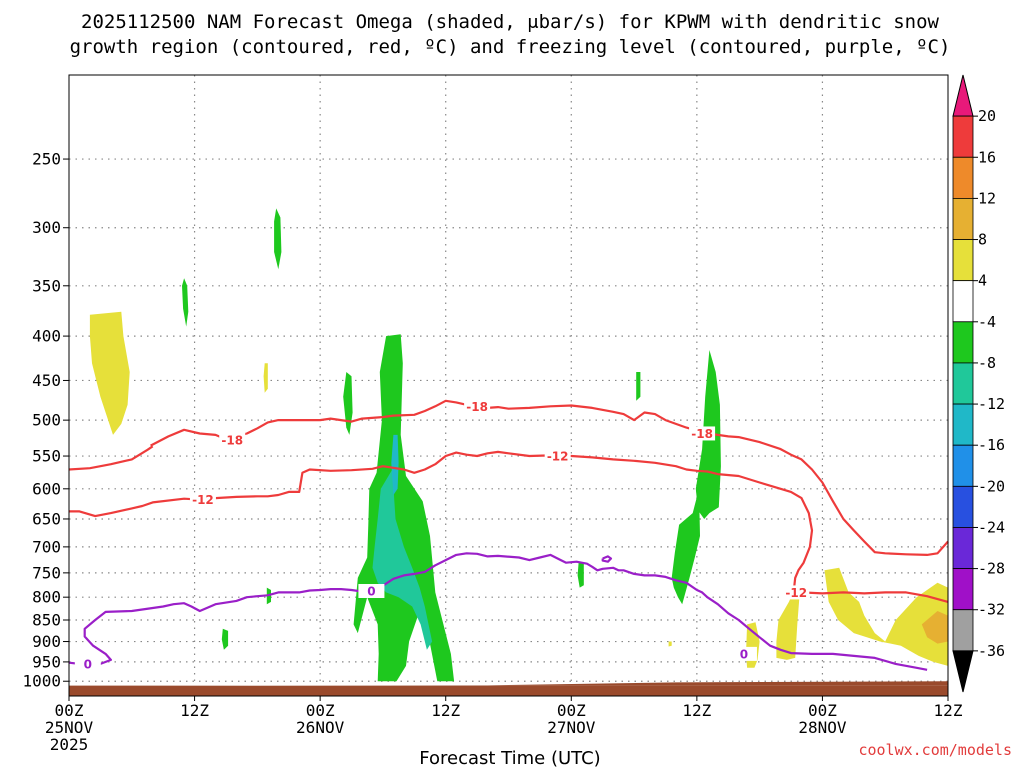  What do you see at coordinates (46, 620) in the screenshot?
I see `y-tick-label: 850` at bounding box center [46, 620].